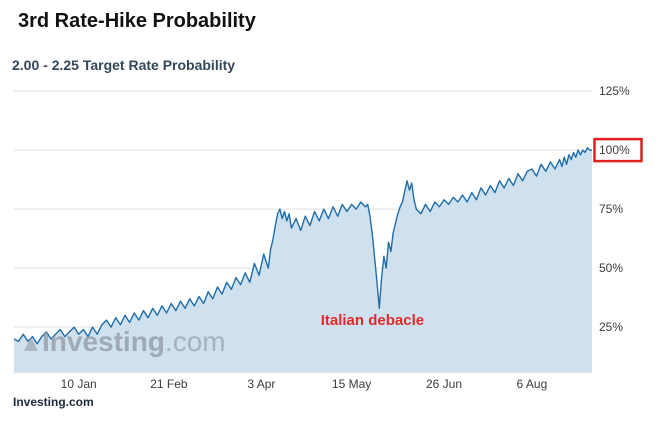 Image resolution: width=667 pixels, height=434 pixels. What do you see at coordinates (134, 341) in the screenshot?
I see `watermark: Investing.com` at bounding box center [134, 341].